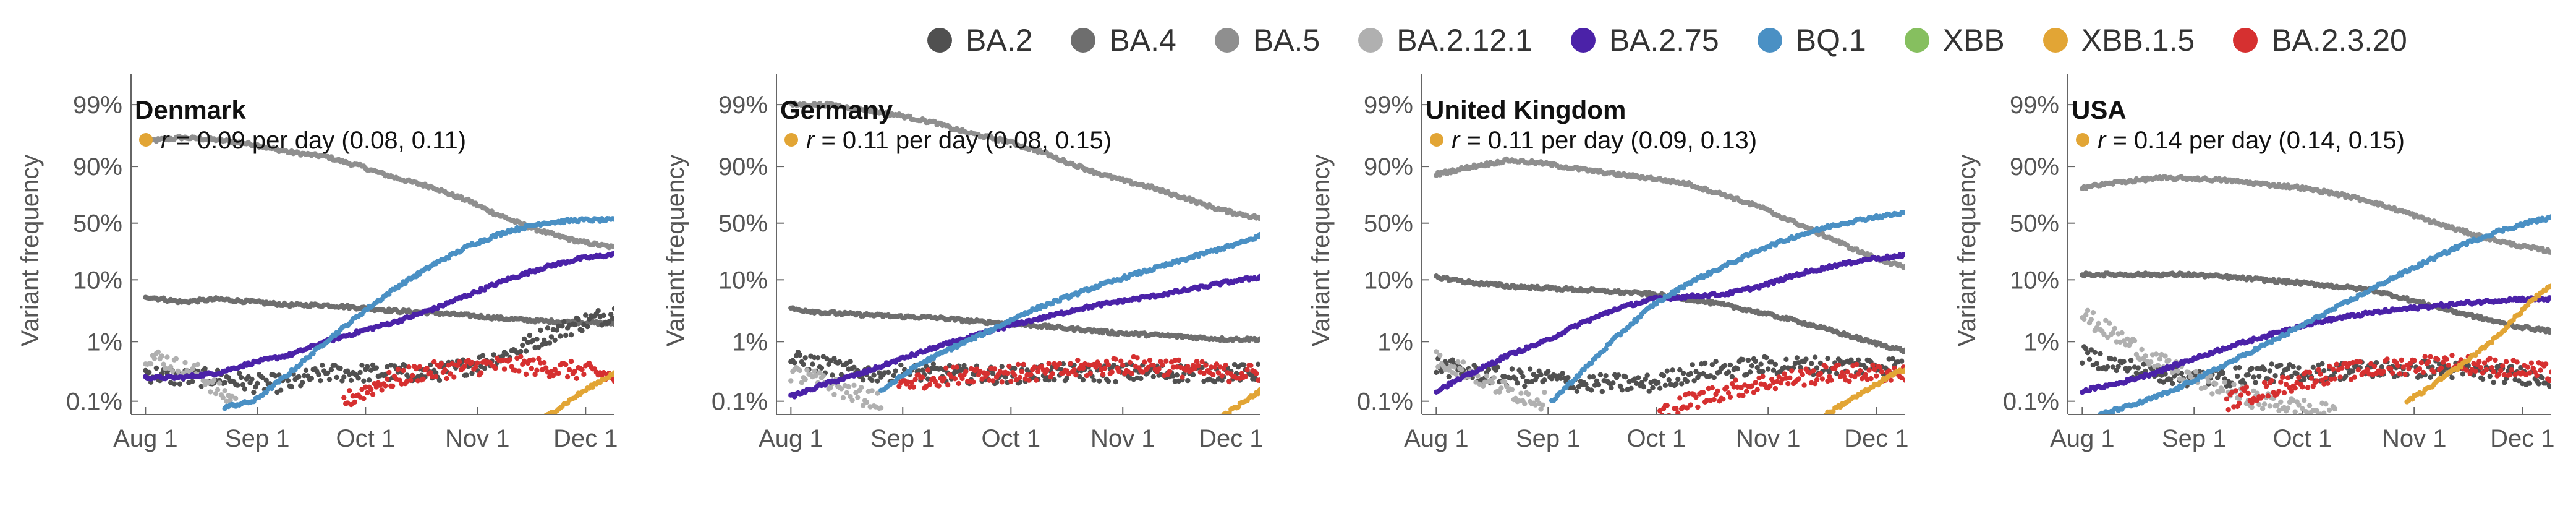 Image resolution: width=2576 pixels, height=511 pixels. What do you see at coordinates (740, 402) in the screenshot?
I see `y-tick-label: 0.1%` at bounding box center [740, 402].